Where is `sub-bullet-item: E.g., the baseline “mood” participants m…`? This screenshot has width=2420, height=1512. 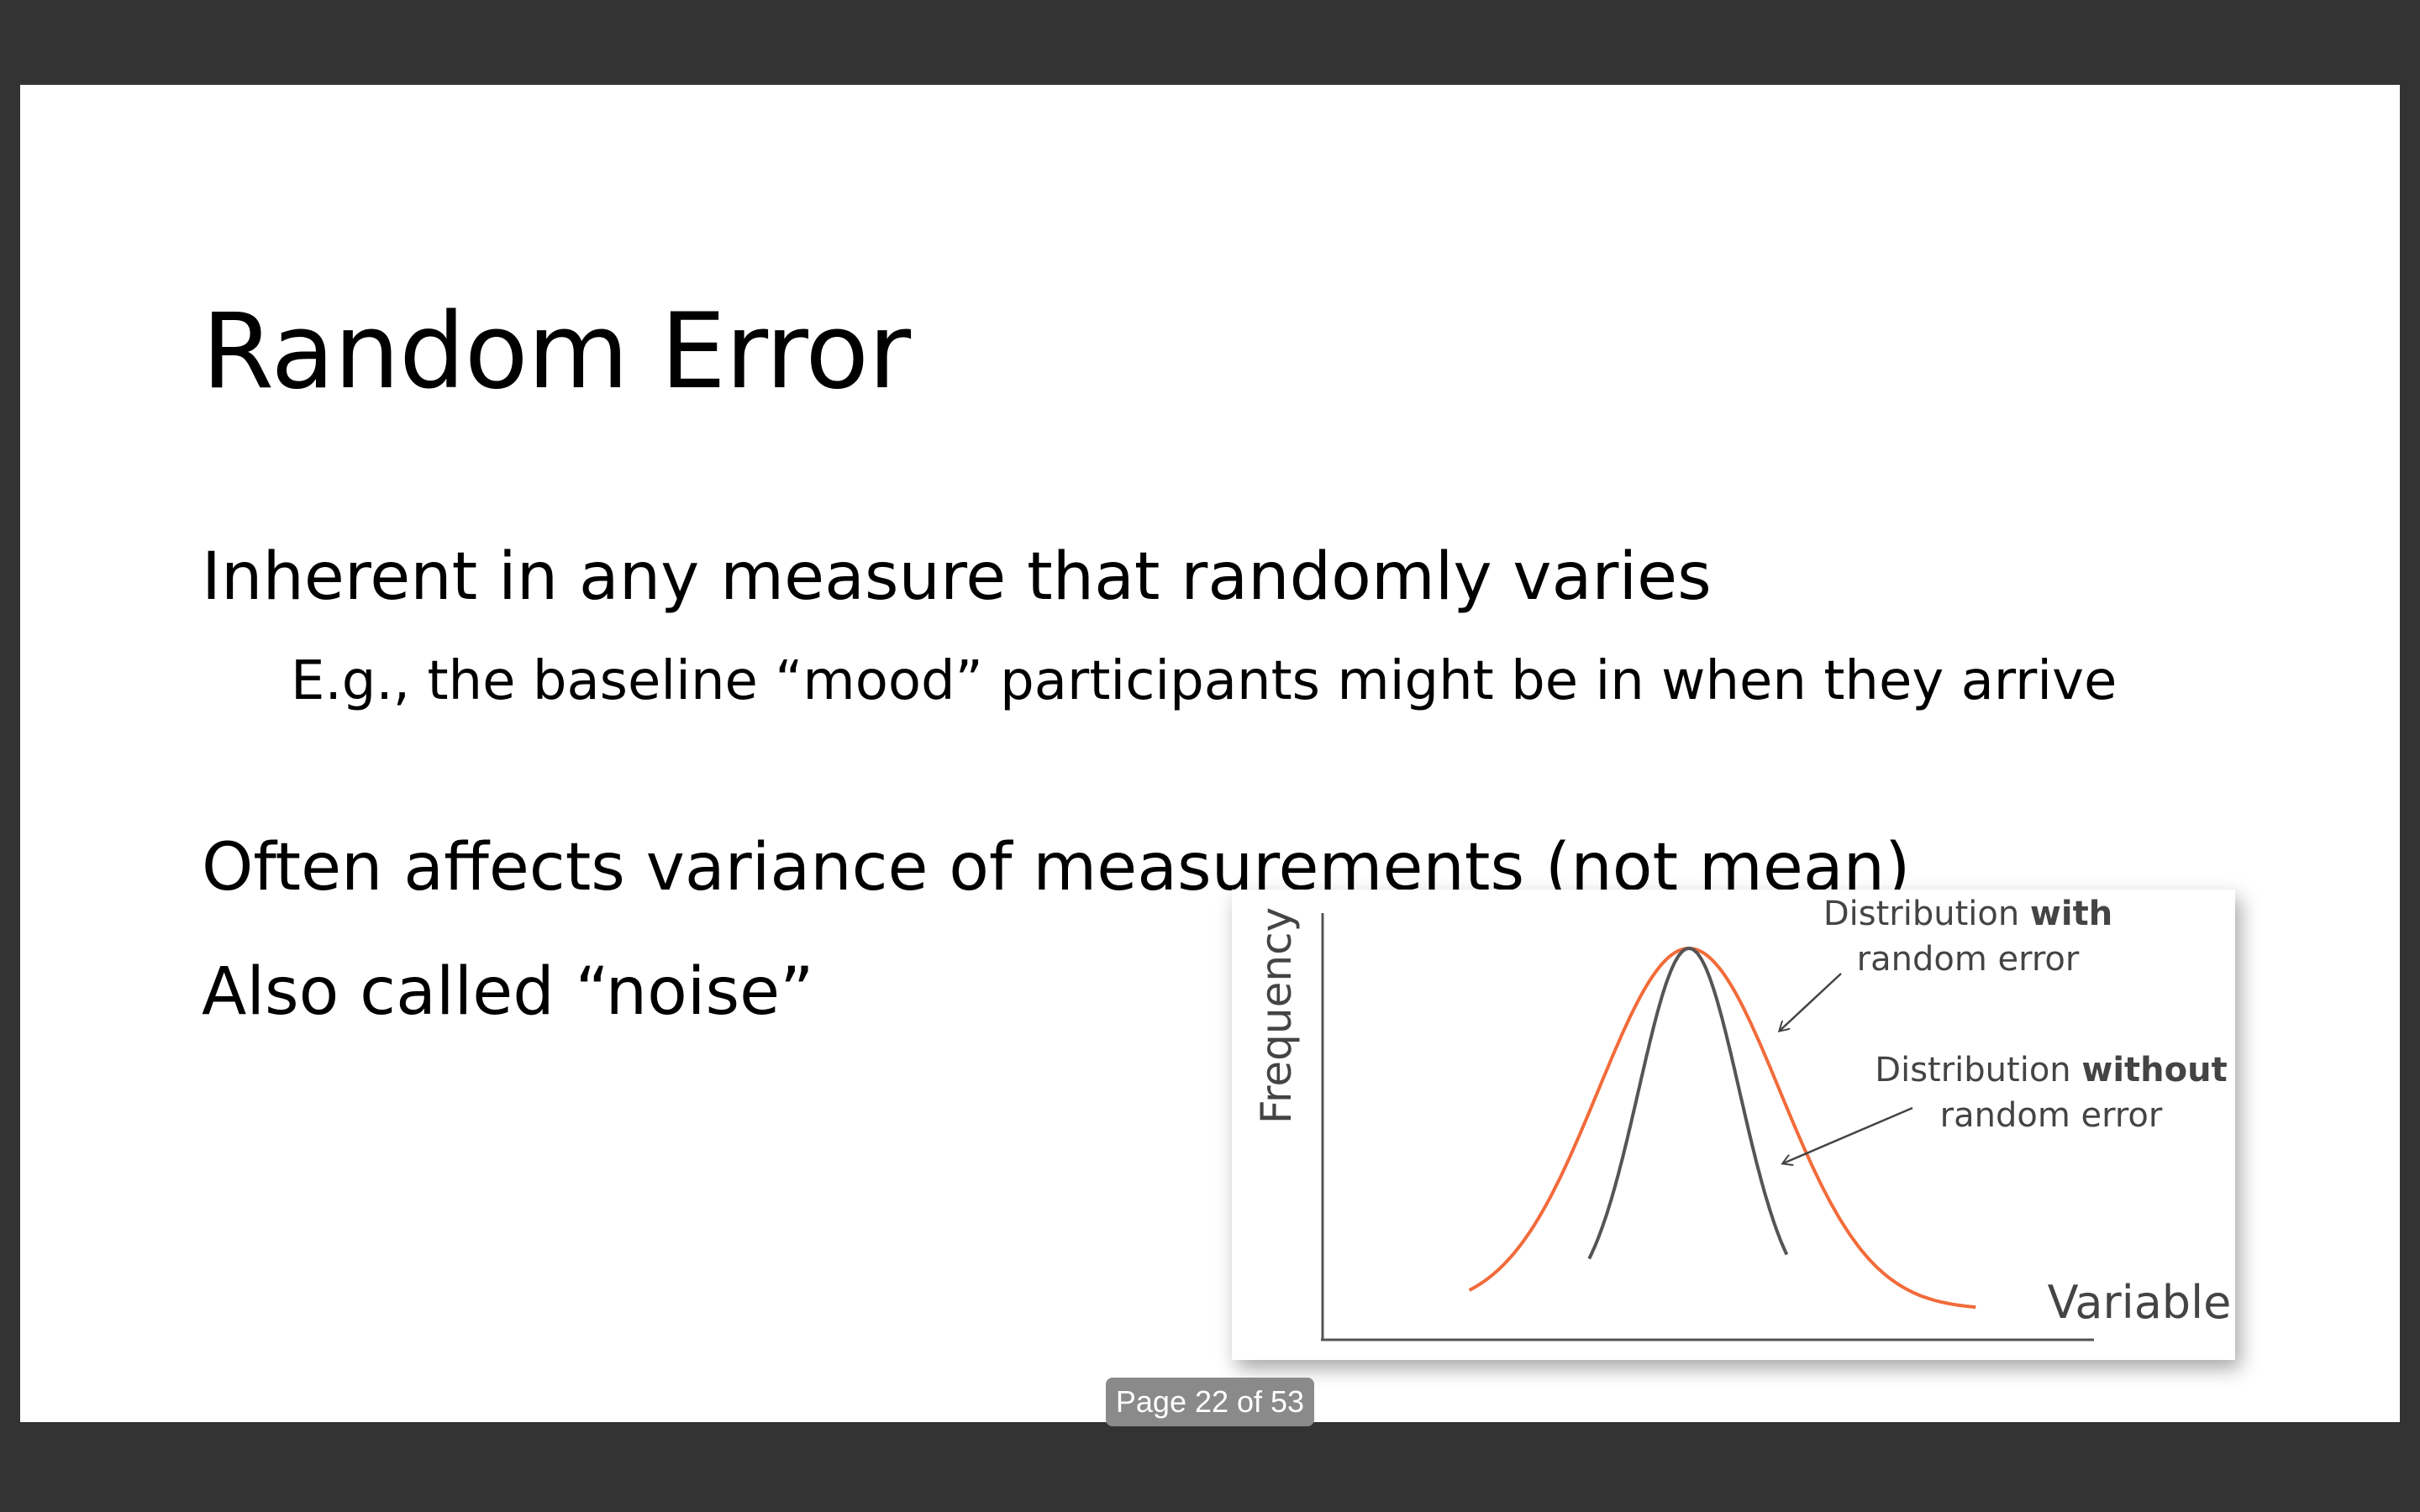
sub-bullet-item: E.g., the baseline “mood” participants m… is located at coordinates (1204, 681).